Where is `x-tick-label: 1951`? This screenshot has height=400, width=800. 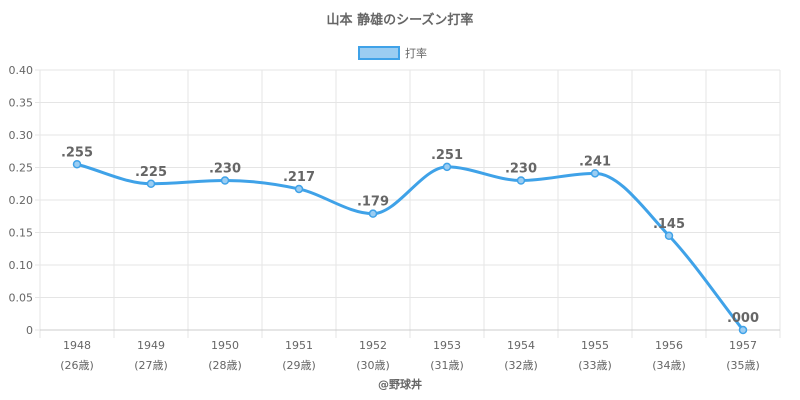 x-tick-label: 1951 is located at coordinates (299, 345).